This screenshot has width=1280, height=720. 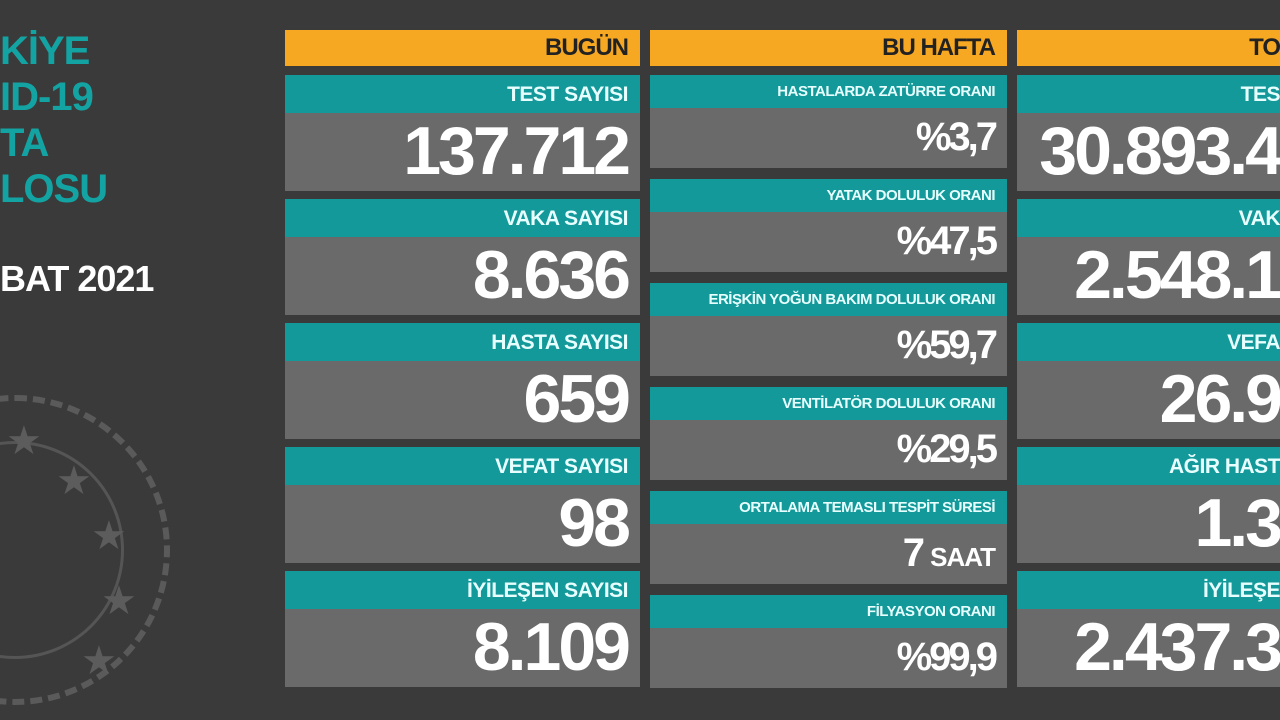 What do you see at coordinates (828, 241) in the screenshot?
I see `stat-value: %47,5` at bounding box center [828, 241].